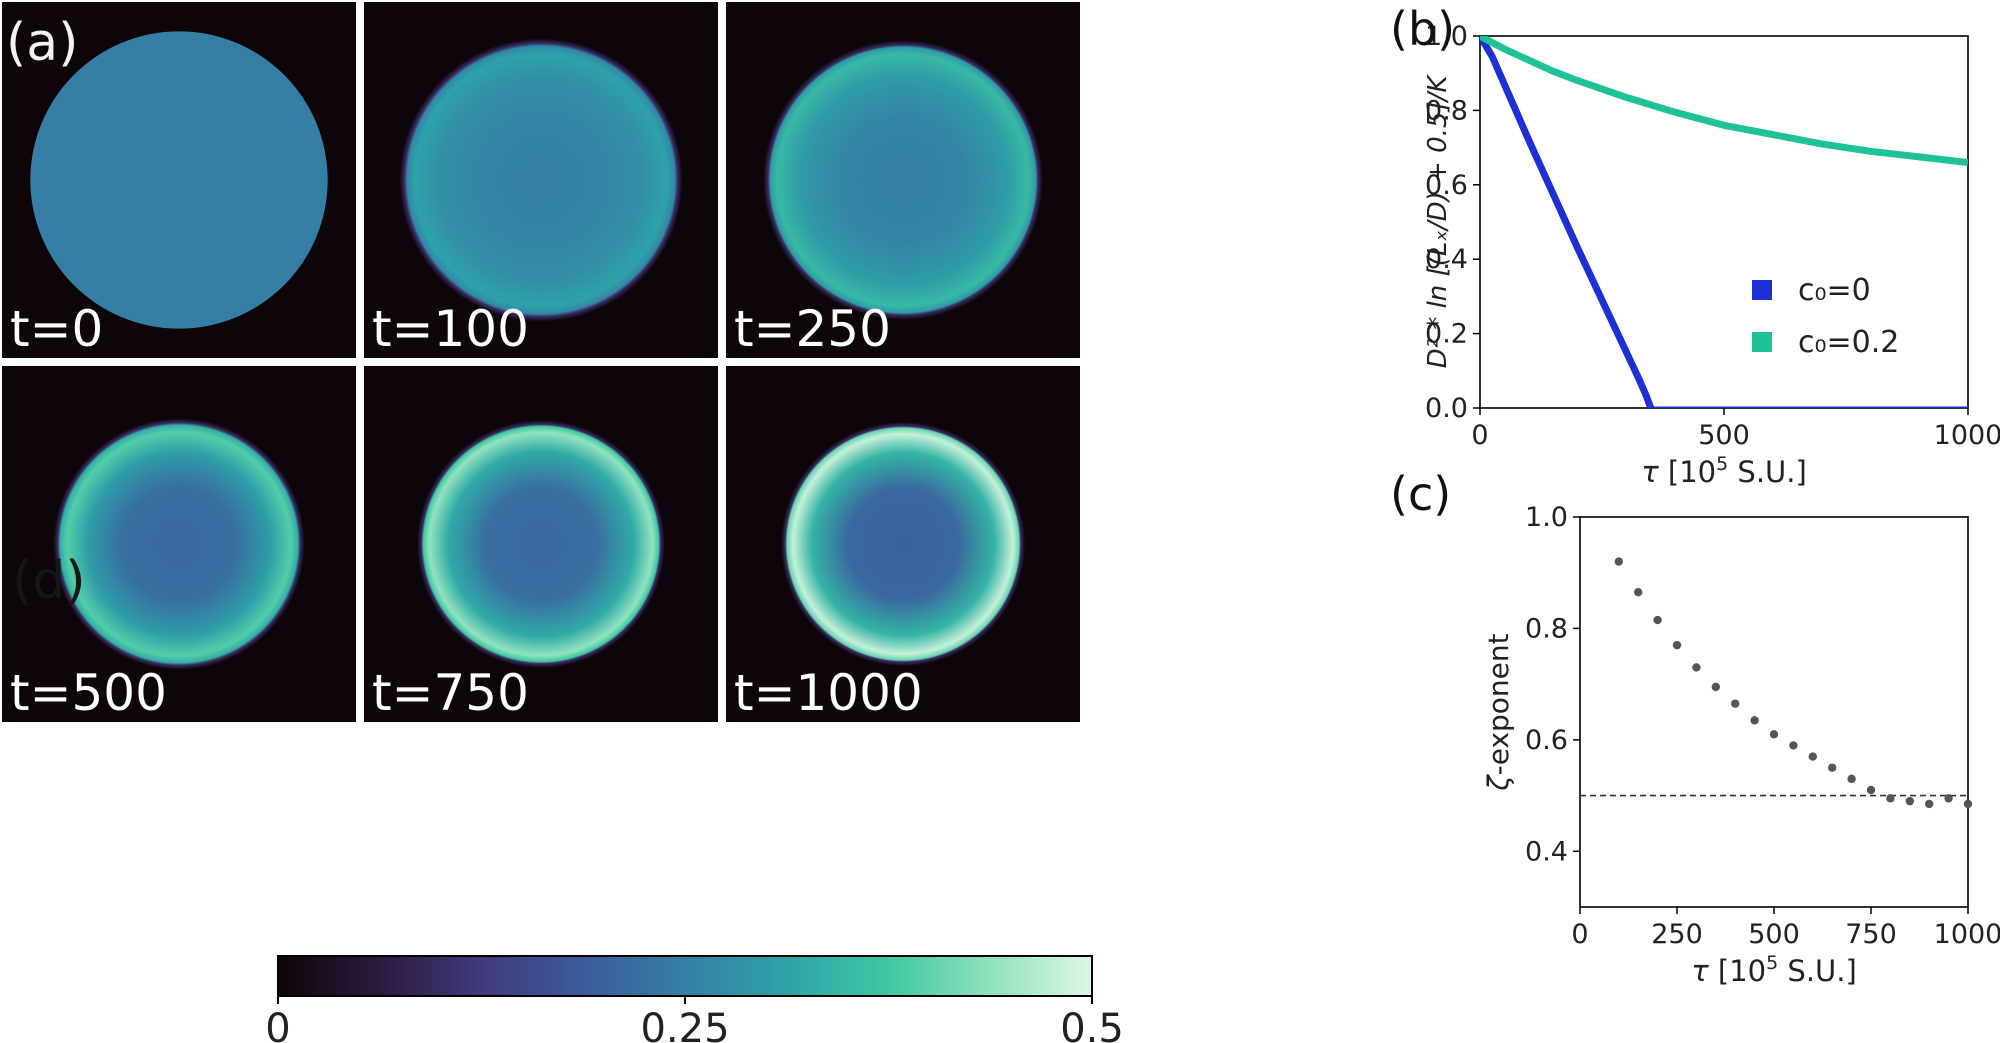  Describe the element at coordinates (812, 329) in the screenshot. I see `snapshot-time-label: t=250` at that location.